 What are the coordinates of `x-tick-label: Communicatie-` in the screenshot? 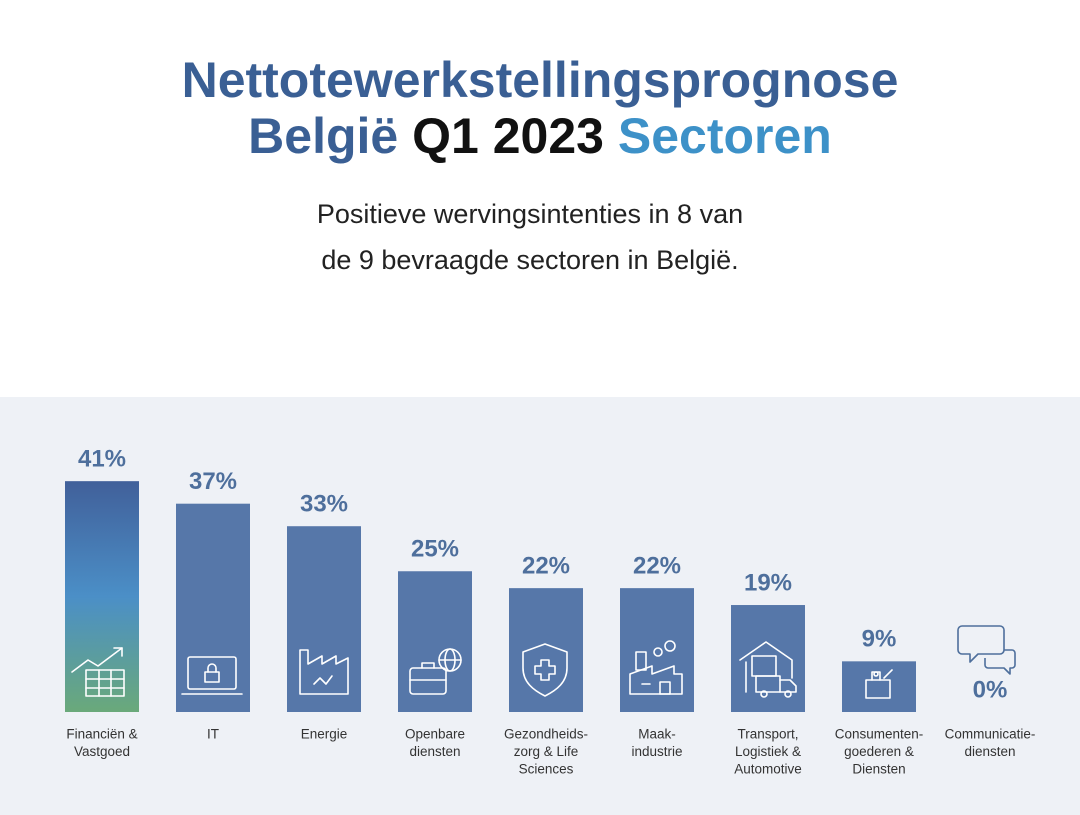 It's located at (990, 734).